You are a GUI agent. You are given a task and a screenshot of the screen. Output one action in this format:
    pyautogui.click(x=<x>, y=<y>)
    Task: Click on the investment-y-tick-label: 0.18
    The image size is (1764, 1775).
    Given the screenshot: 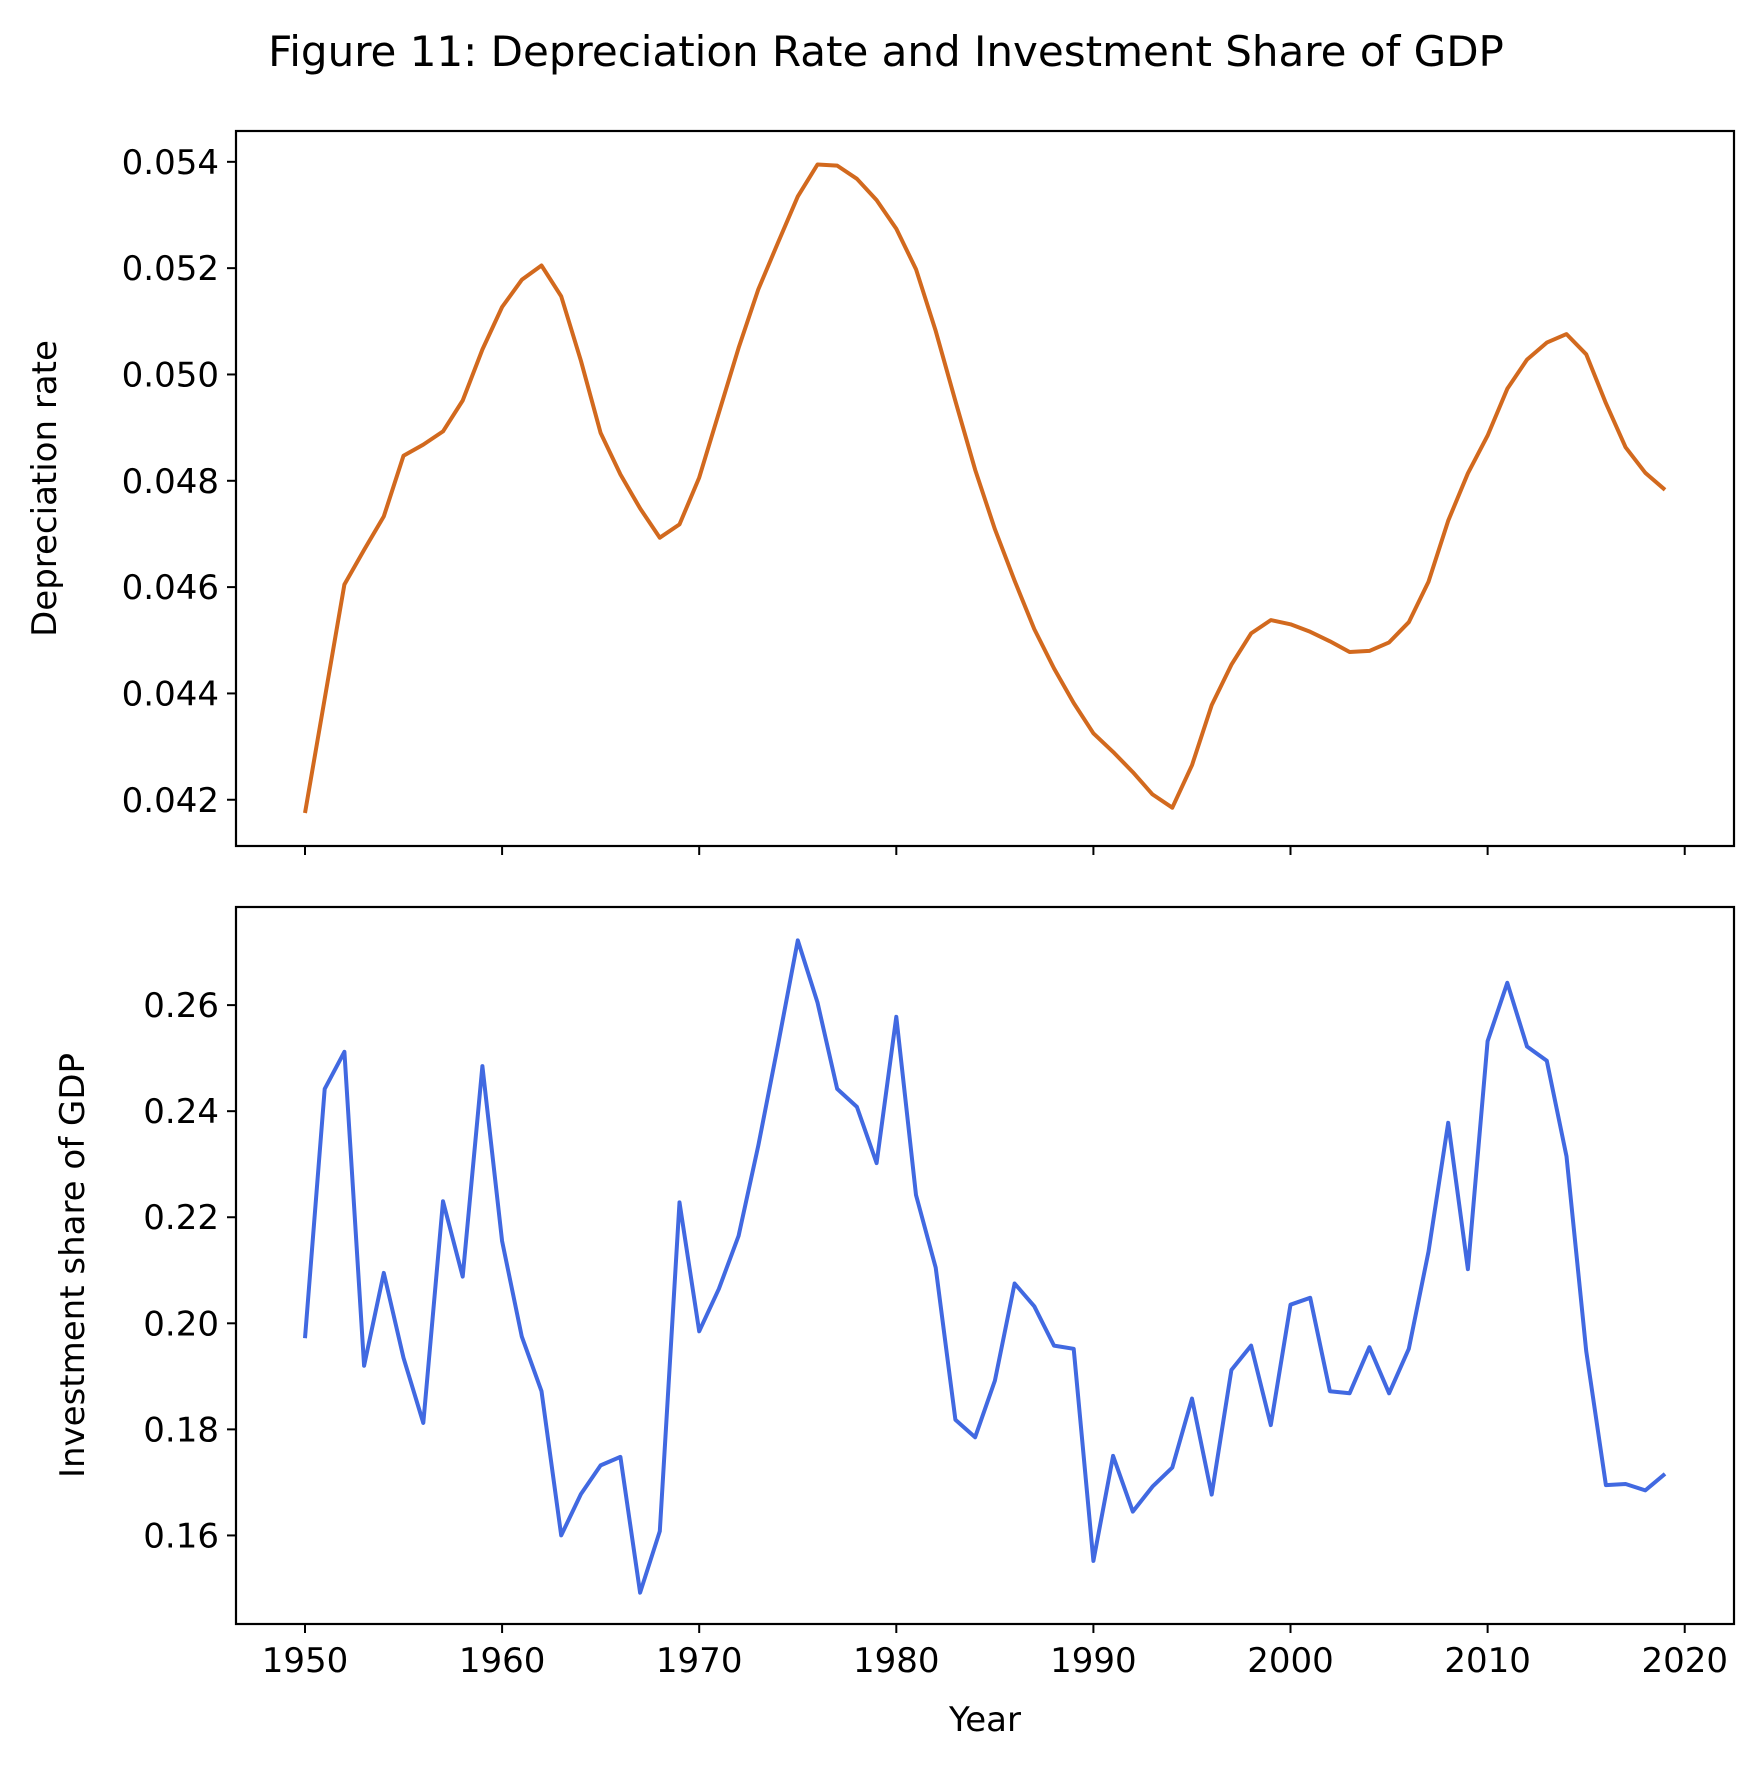 What is the action you would take?
    pyautogui.click(x=181, y=1430)
    